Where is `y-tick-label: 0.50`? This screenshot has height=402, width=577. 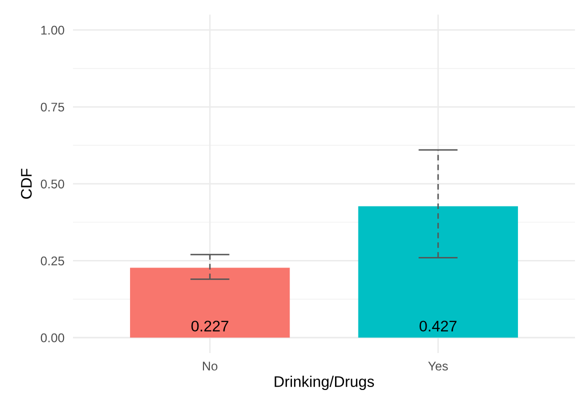
y-tick-label: 0.50 is located at coordinates (52, 184).